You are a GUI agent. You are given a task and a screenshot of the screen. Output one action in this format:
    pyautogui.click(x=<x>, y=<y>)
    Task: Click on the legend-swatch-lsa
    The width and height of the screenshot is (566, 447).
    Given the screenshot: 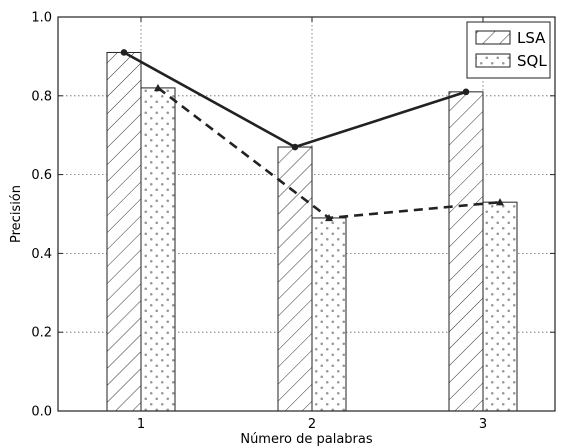 What is the action you would take?
    pyautogui.click(x=493, y=37)
    